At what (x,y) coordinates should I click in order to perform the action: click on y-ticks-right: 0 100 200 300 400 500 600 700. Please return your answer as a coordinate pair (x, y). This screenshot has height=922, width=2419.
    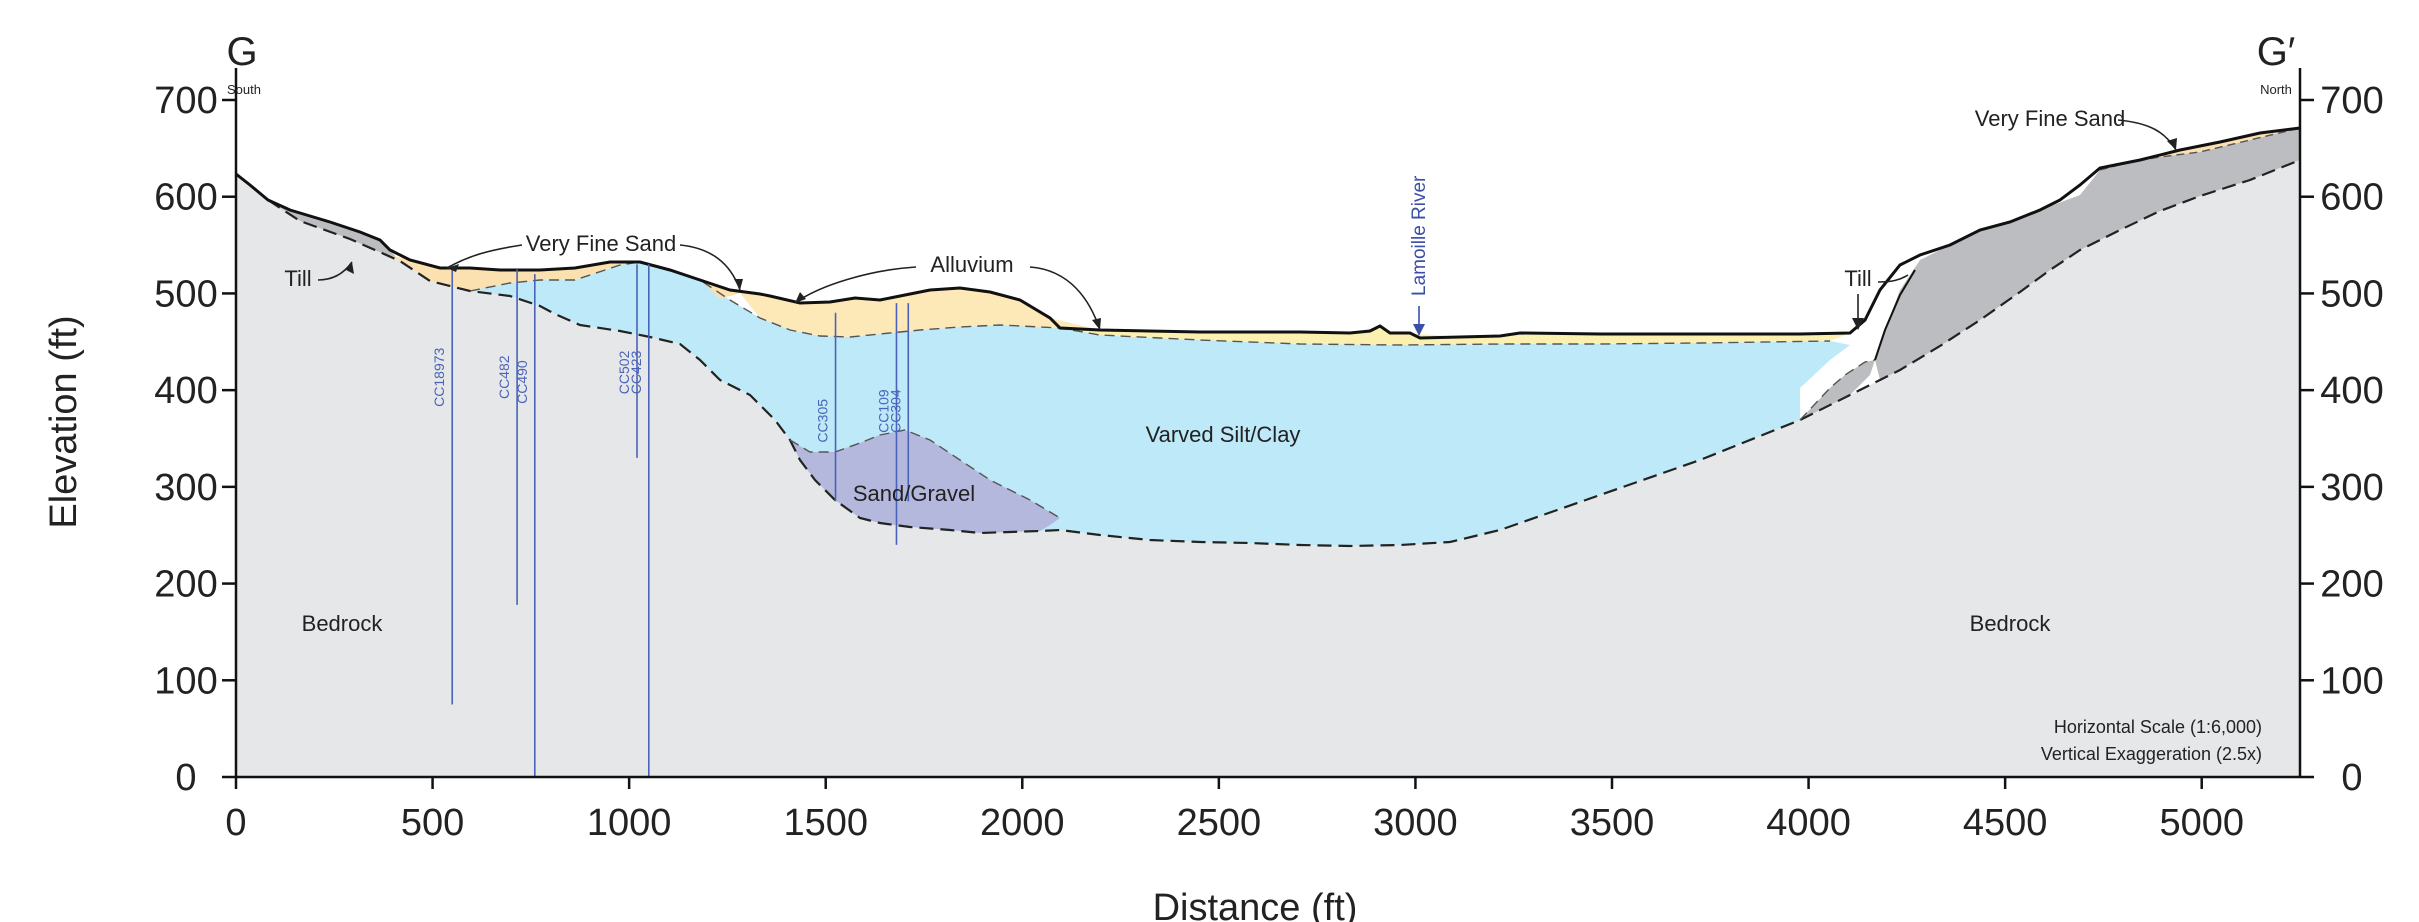
    Looking at the image, I should click on (2342, 439).